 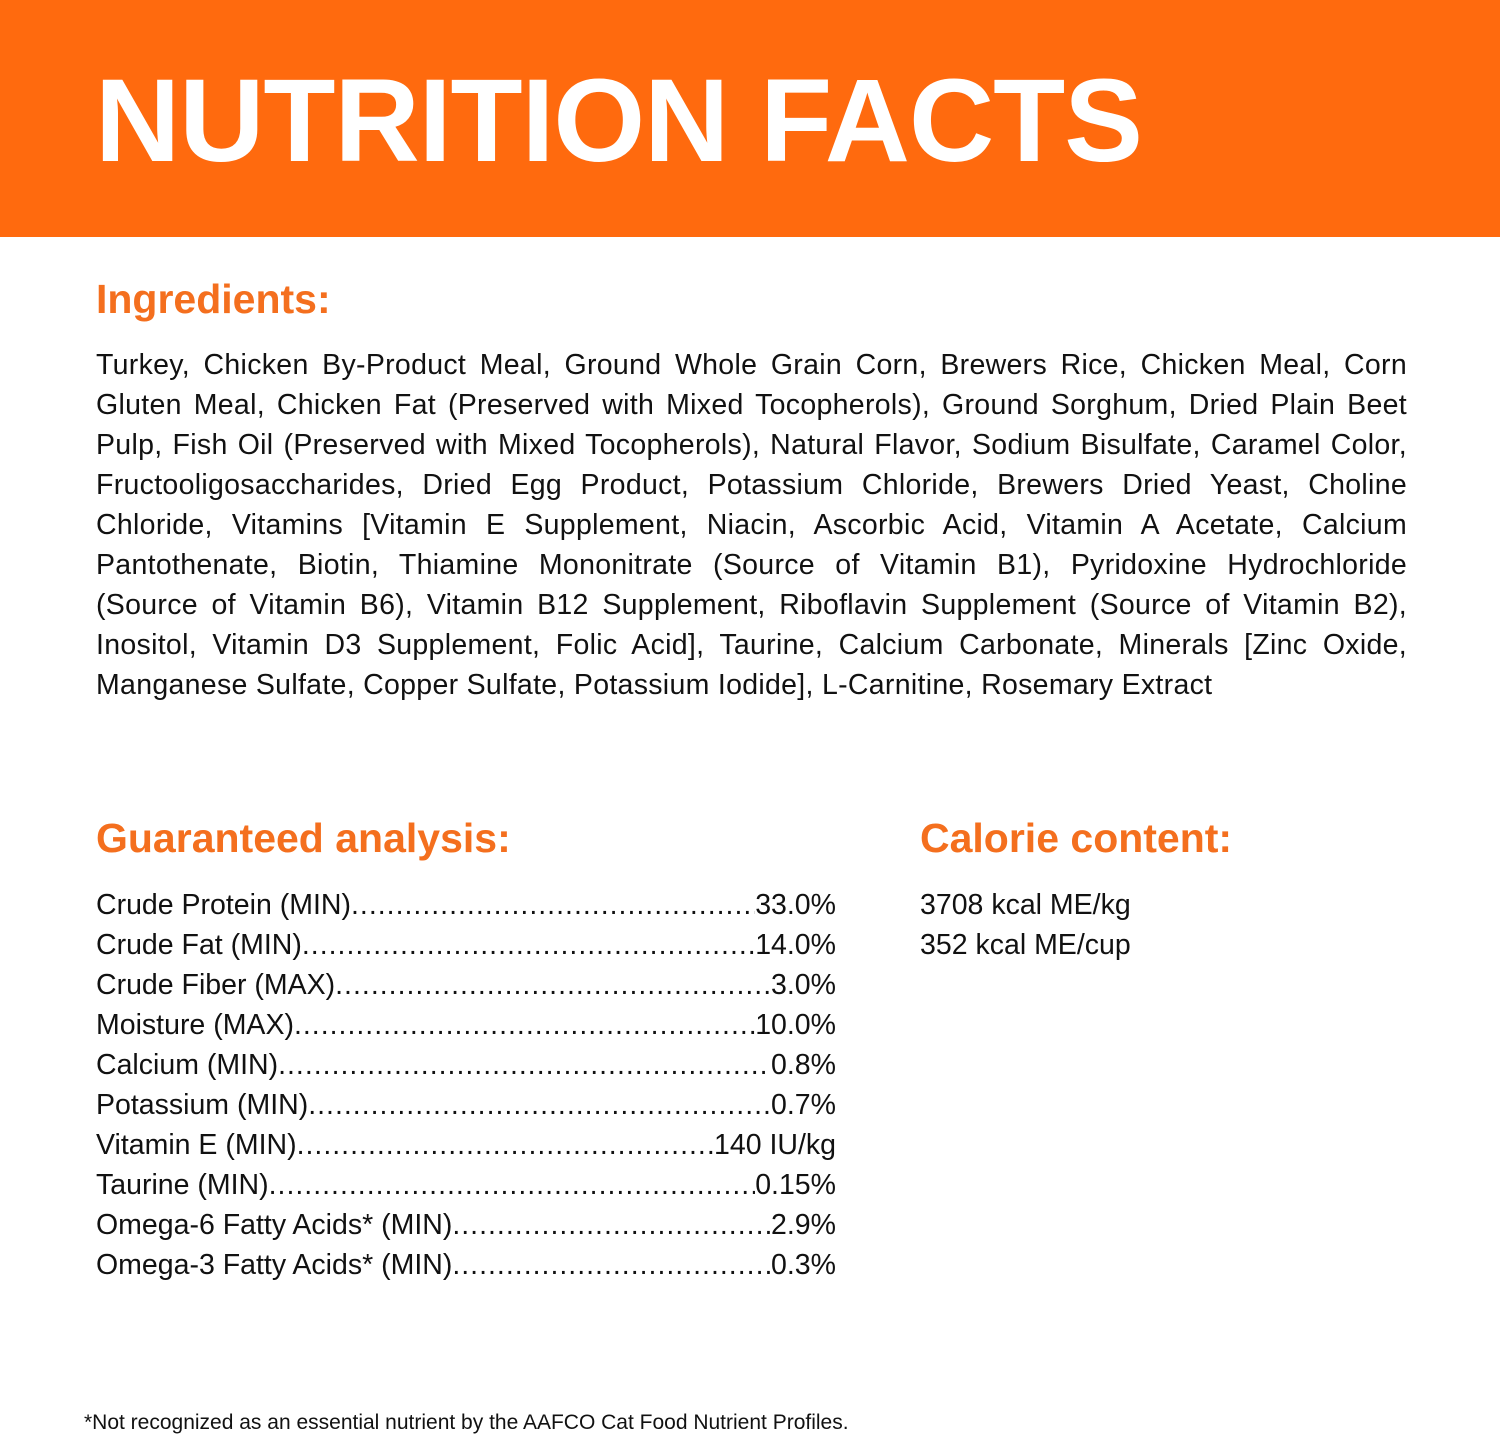 What do you see at coordinates (223, 905) in the screenshot?
I see `analysis-label: Crude Protein (MIN)` at bounding box center [223, 905].